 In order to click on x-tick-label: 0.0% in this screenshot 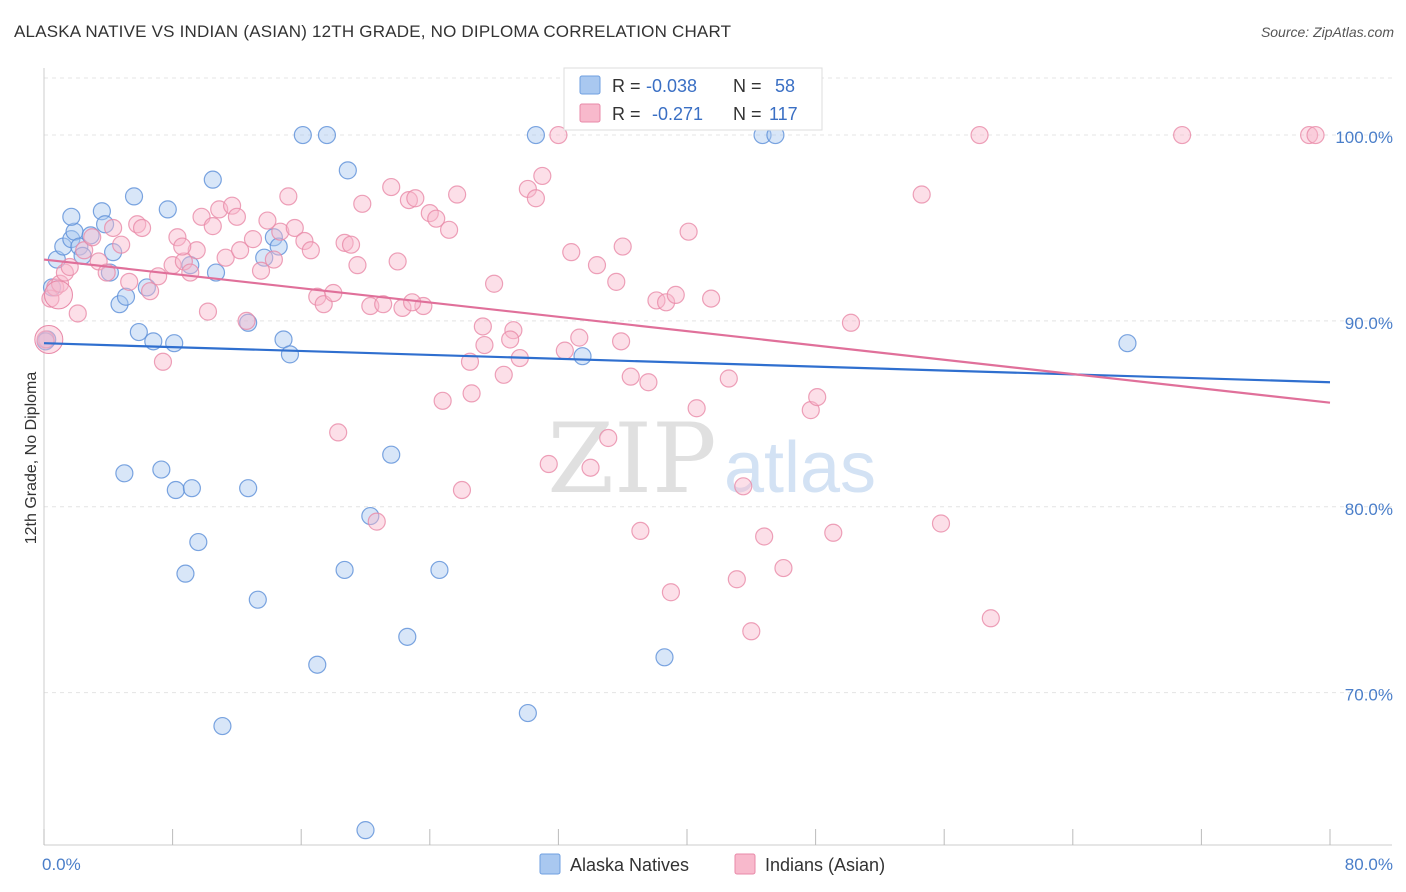, I will do `click(61, 864)`.